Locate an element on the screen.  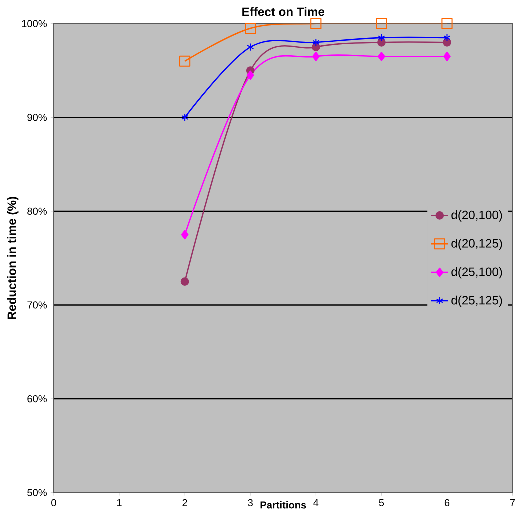
x-tick-label: 0 is located at coordinates (54, 502).